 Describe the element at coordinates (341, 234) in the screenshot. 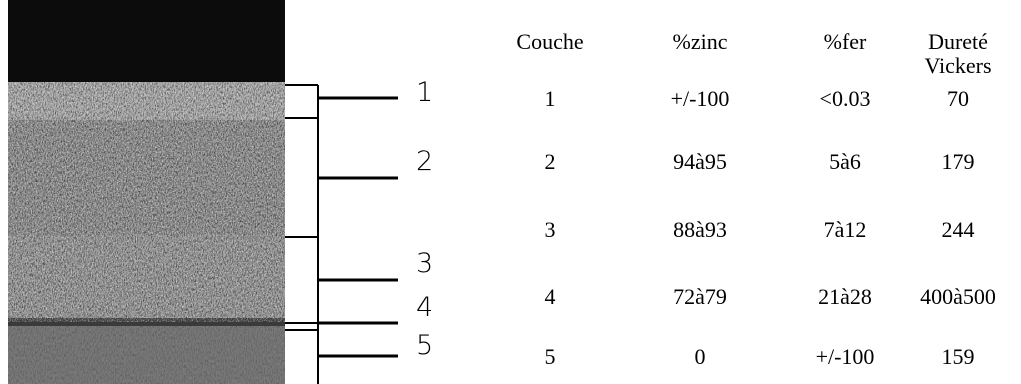

I see `layer-brackets` at that location.